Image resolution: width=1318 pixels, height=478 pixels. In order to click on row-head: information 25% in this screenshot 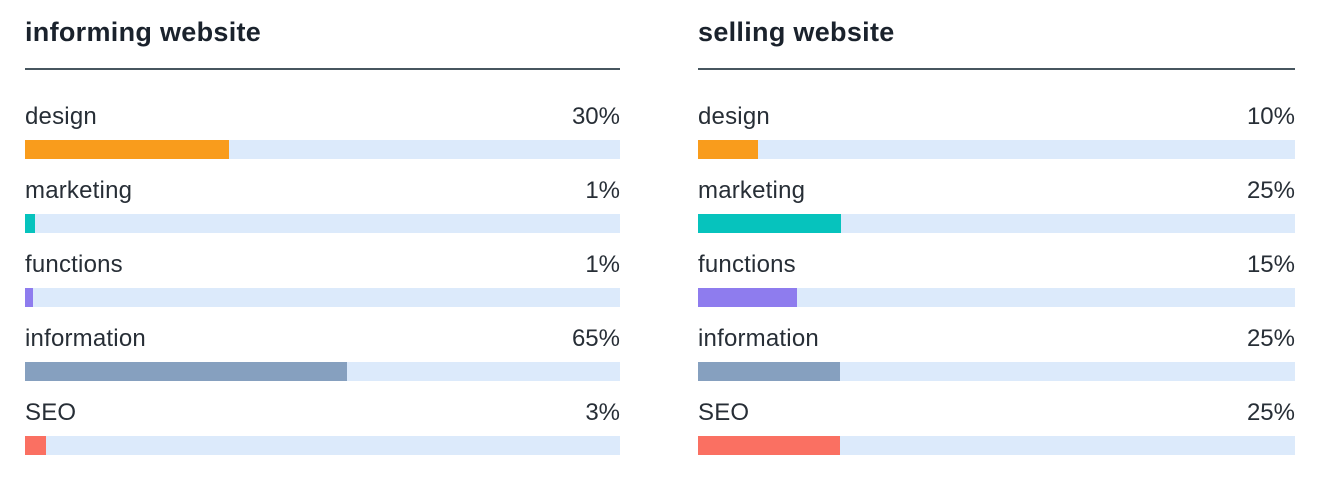, I will do `click(996, 339)`.